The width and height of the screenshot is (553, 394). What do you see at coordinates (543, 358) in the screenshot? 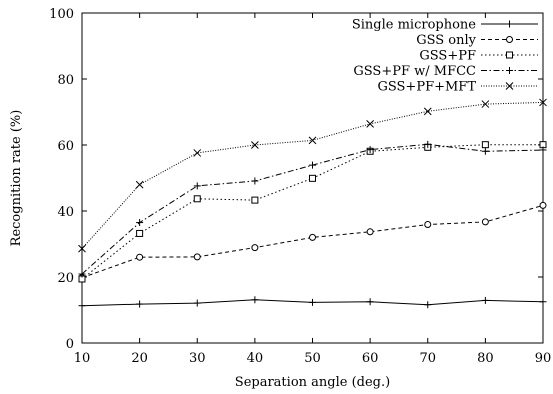
I see `x-tick-label: 90` at bounding box center [543, 358].